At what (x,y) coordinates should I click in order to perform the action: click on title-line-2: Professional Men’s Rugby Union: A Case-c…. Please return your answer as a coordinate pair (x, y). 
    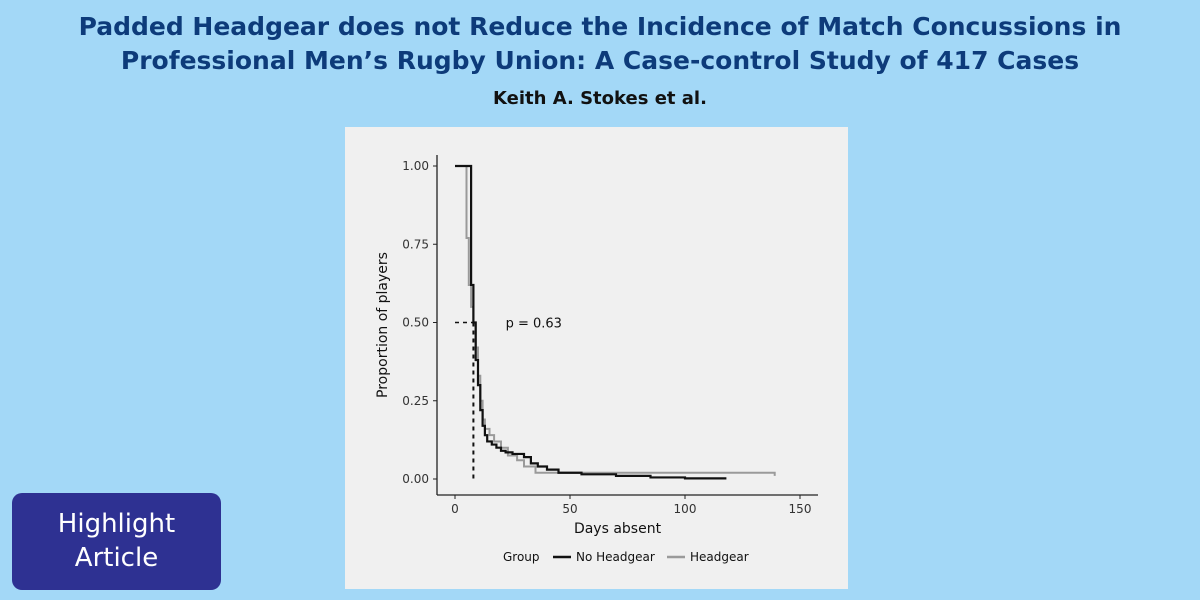
    Looking at the image, I should click on (600, 60).